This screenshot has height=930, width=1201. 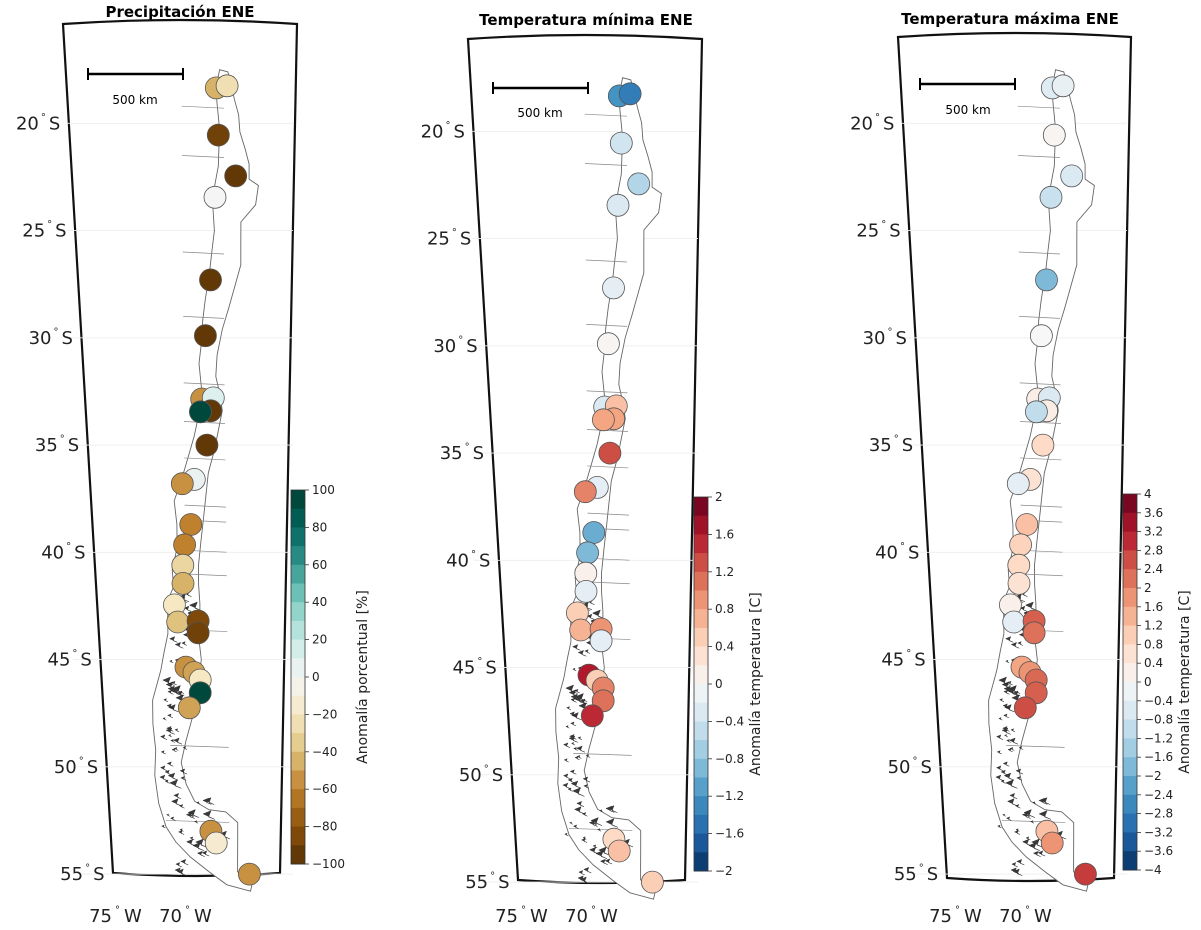 What do you see at coordinates (474, 668) in the screenshot?
I see `lat-label-45: 45 ° S` at bounding box center [474, 668].